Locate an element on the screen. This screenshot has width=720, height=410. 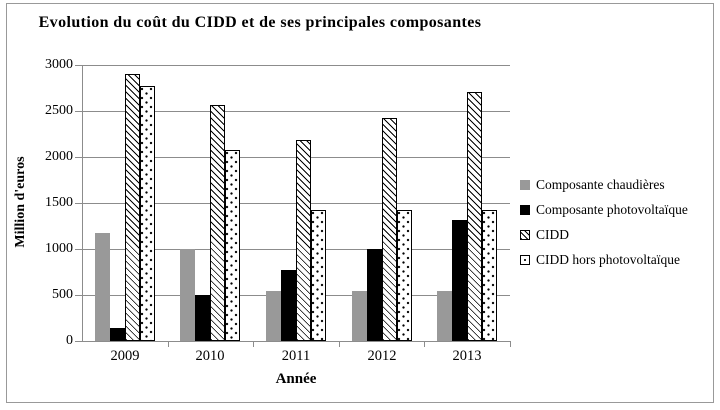
bar-solid-gray-2012 is located at coordinates (359, 316).